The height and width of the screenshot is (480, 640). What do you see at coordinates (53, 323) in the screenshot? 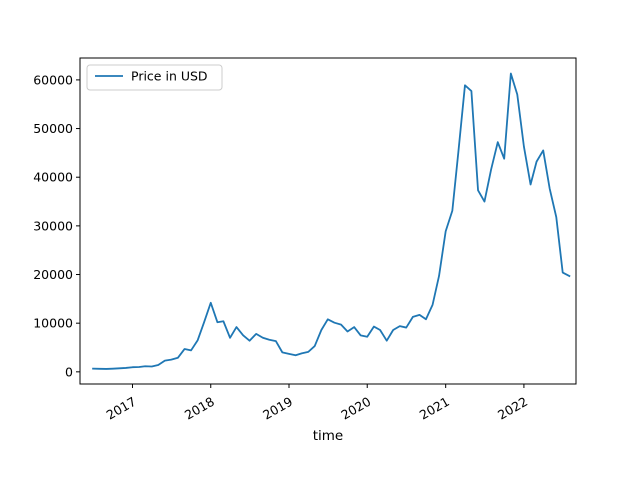
I see `y-tick-label: 10000` at bounding box center [53, 323].